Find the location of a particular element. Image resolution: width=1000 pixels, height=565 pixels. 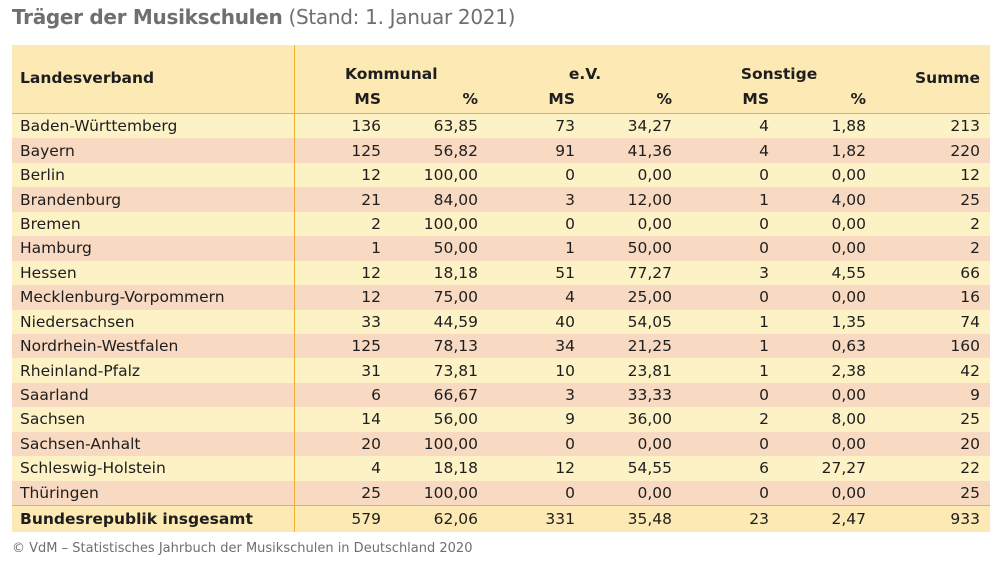

cell-summe: 20 is located at coordinates (970, 443).